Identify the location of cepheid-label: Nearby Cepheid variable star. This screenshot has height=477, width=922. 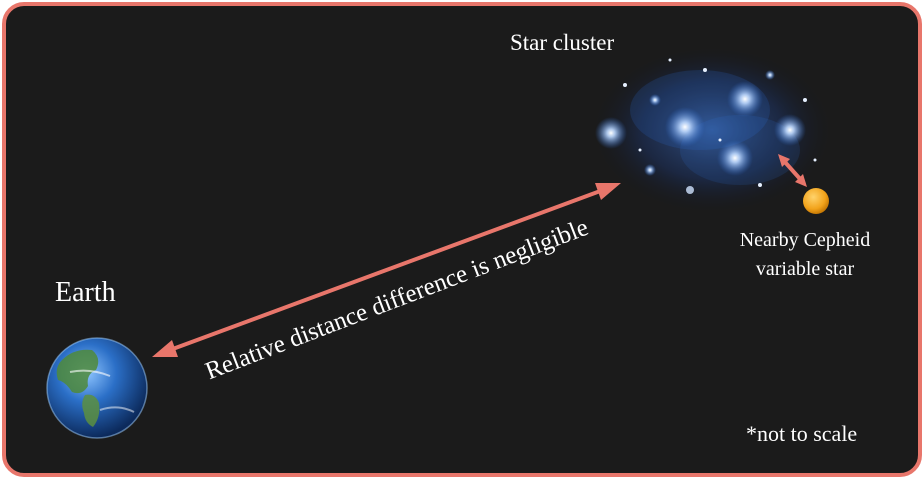
(805, 255).